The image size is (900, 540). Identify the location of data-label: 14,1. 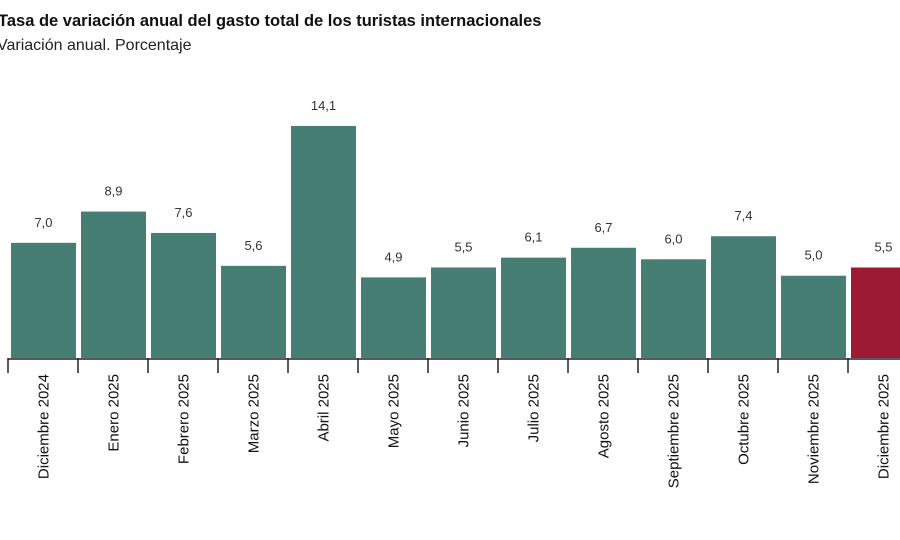
(323, 105).